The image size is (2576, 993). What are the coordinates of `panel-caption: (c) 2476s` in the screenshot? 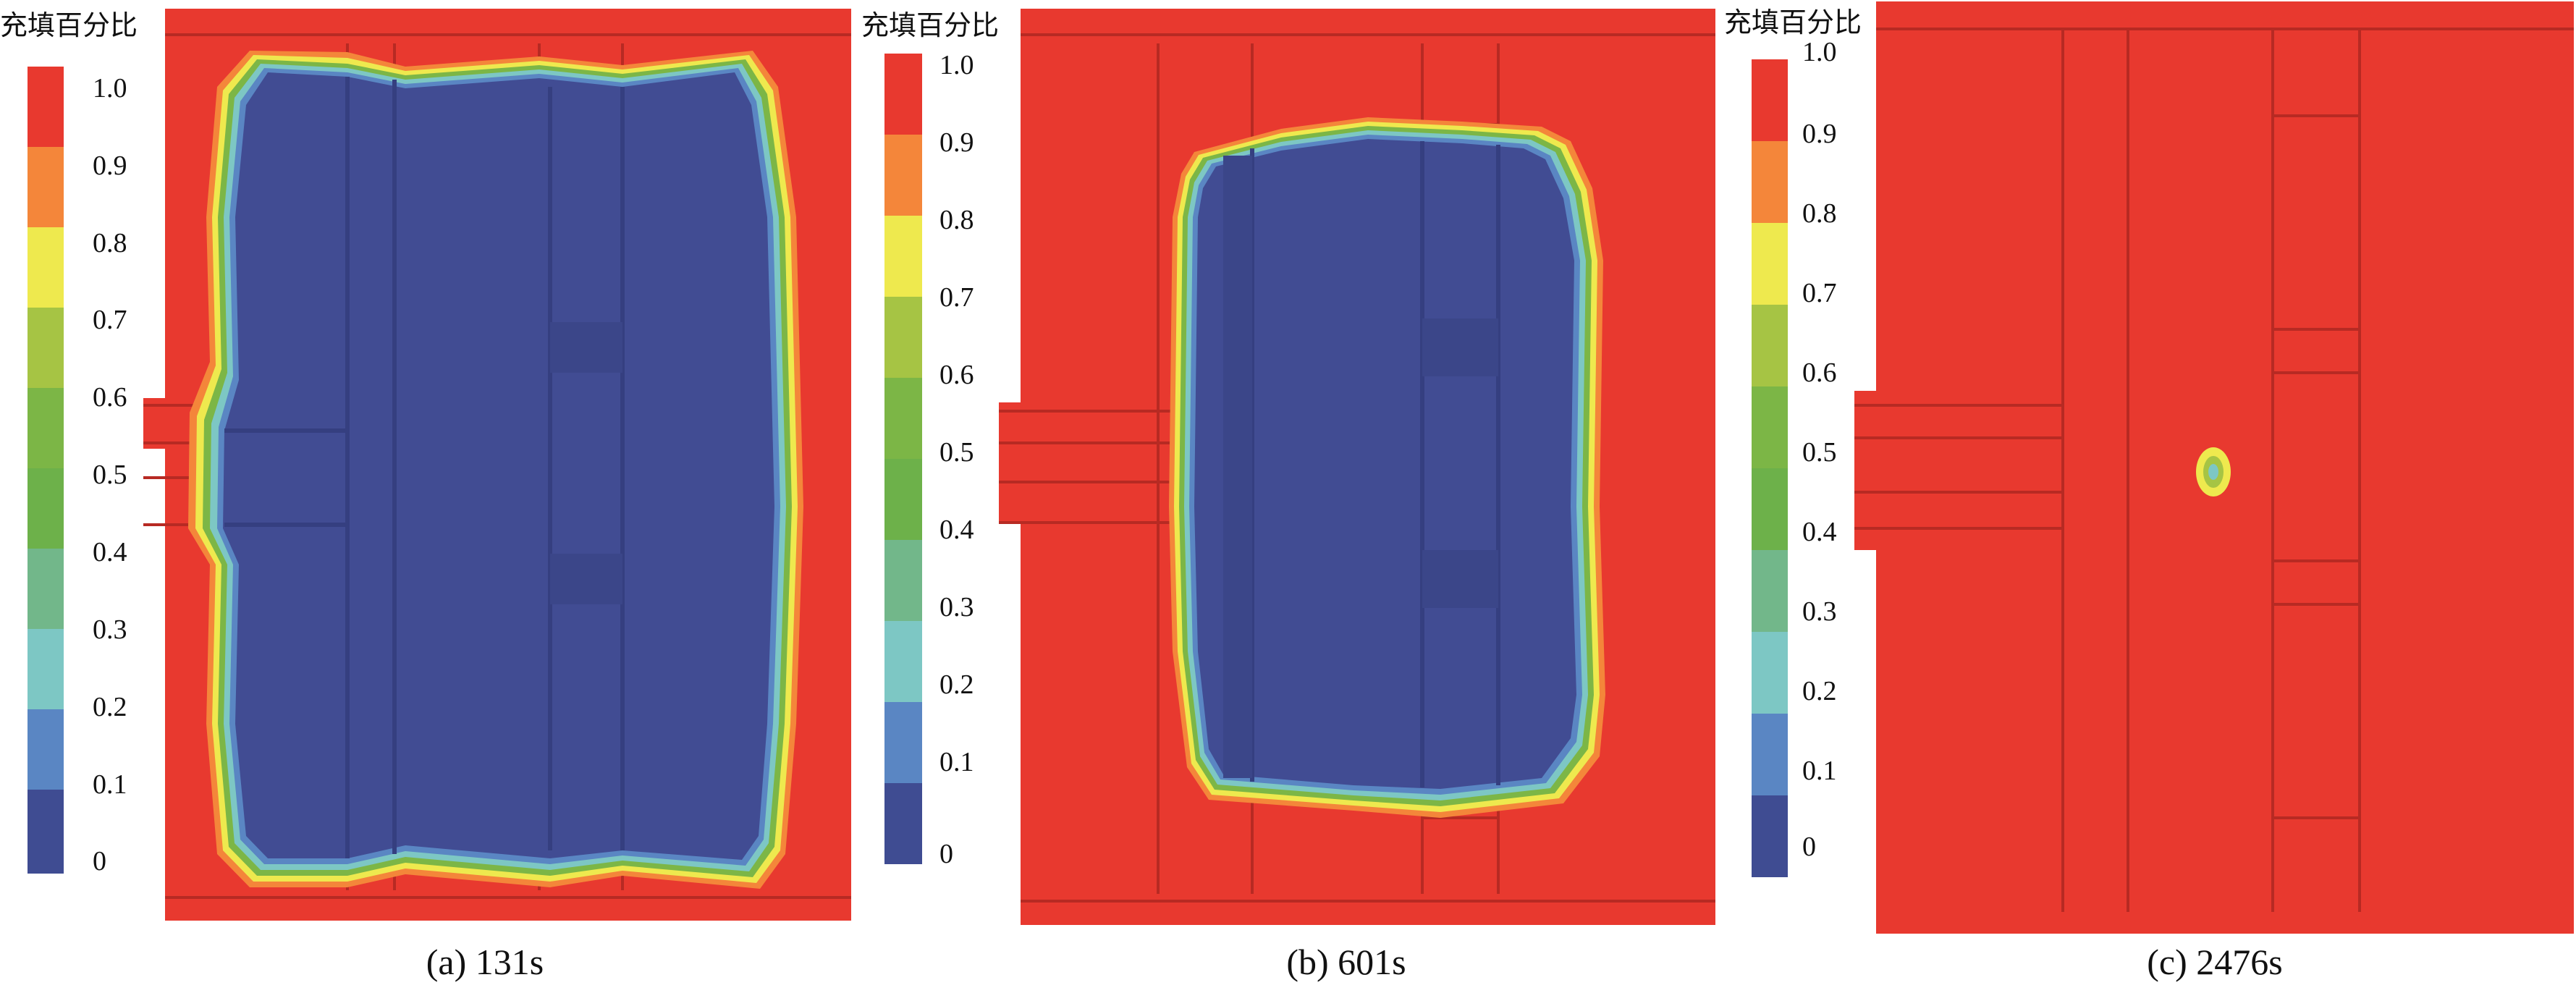 It's located at (2215, 962).